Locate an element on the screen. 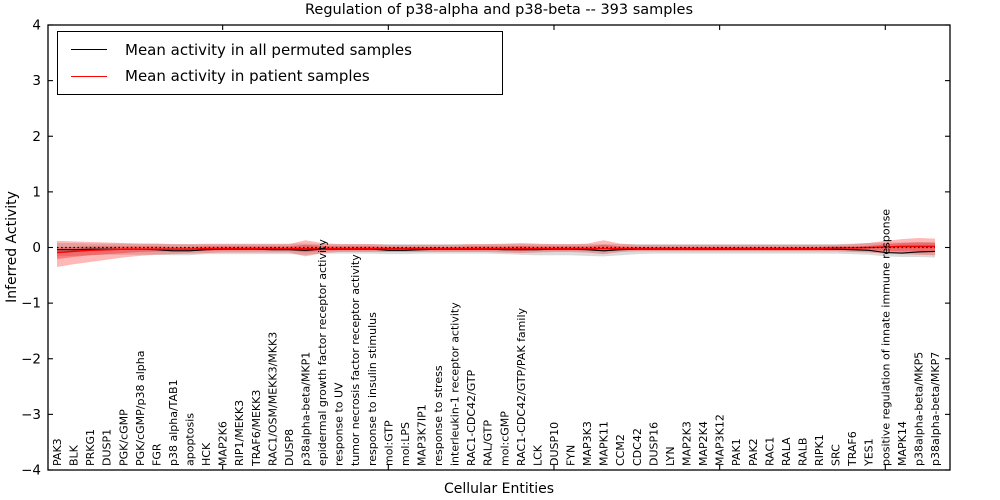 The height and width of the screenshot is (500, 1000). category-label: MAP3K12 is located at coordinates (720, 440).